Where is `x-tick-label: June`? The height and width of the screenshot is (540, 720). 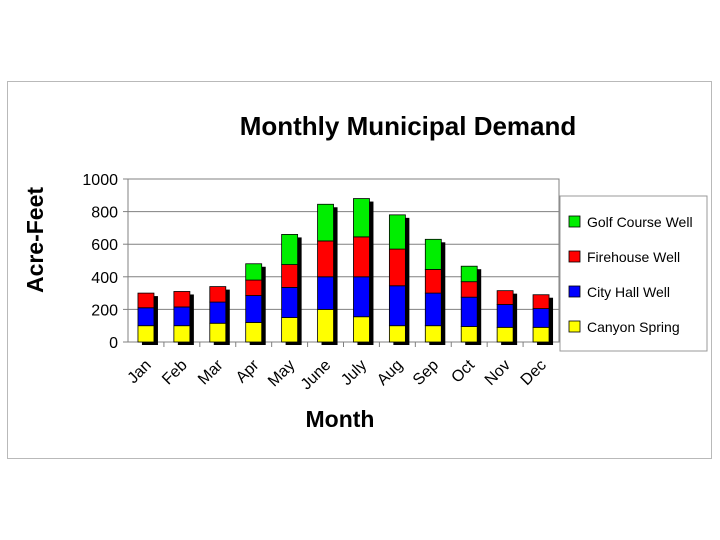 x-tick-label: June is located at coordinates (316, 375).